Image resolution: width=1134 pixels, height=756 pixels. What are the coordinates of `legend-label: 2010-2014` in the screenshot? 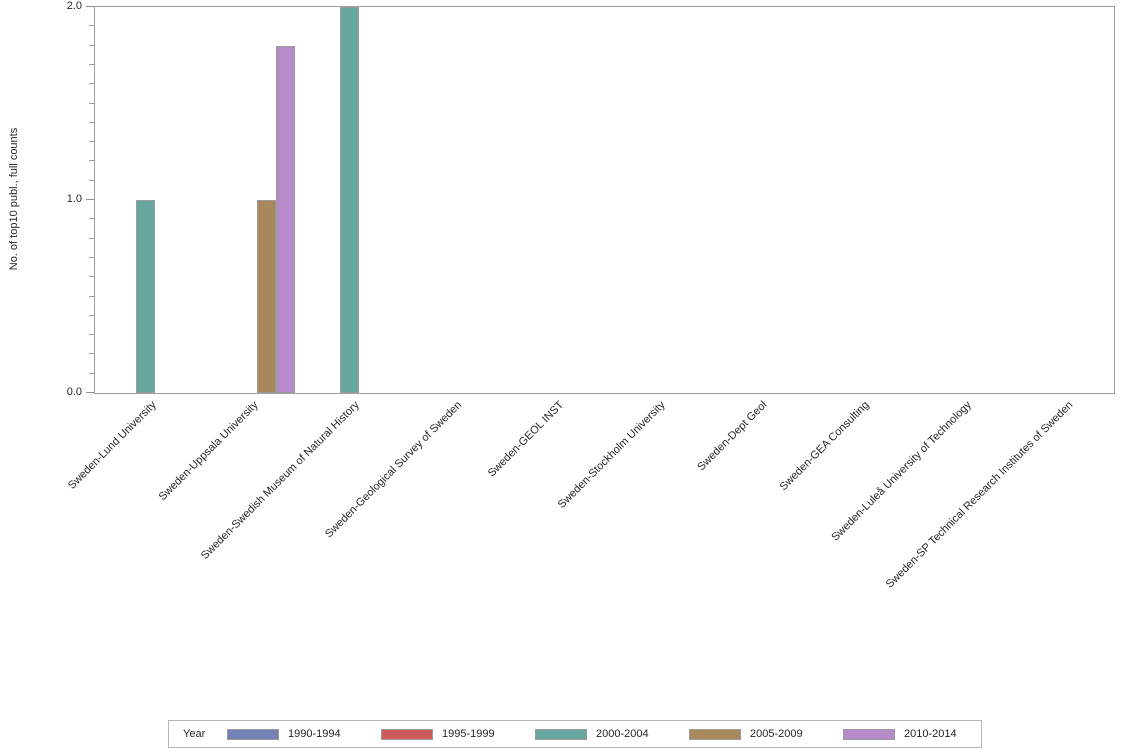 It's located at (930, 734).